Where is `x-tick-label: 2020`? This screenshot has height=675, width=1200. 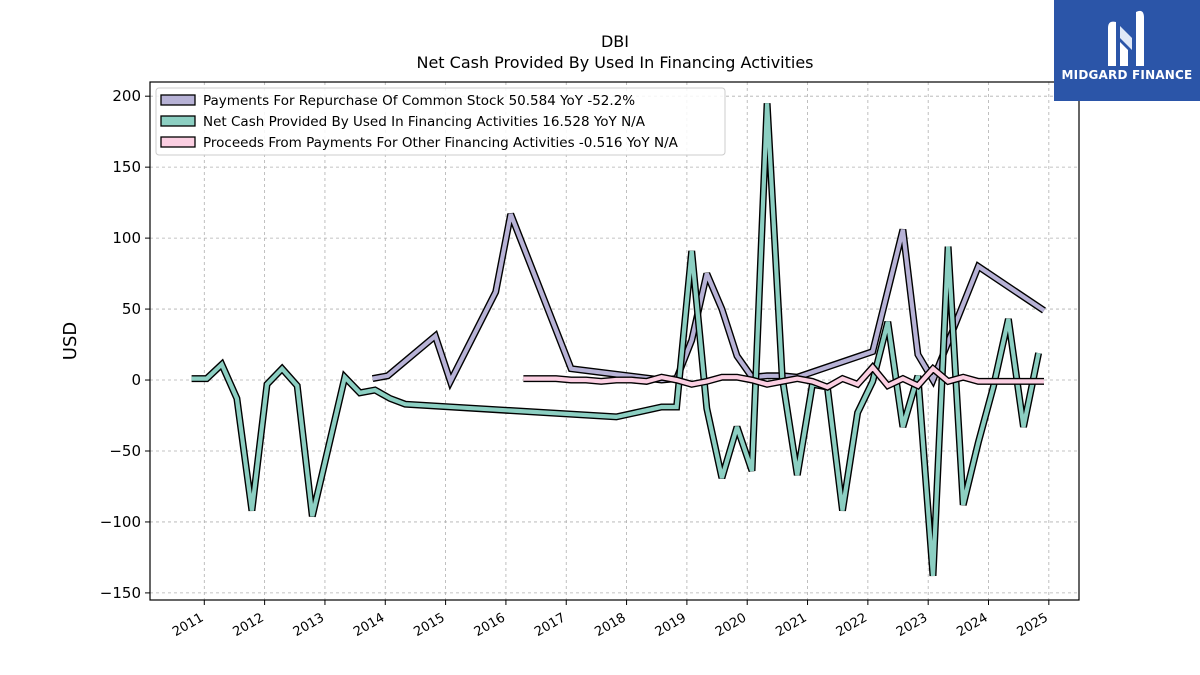 x-tick-label: 2020 is located at coordinates (731, 625).